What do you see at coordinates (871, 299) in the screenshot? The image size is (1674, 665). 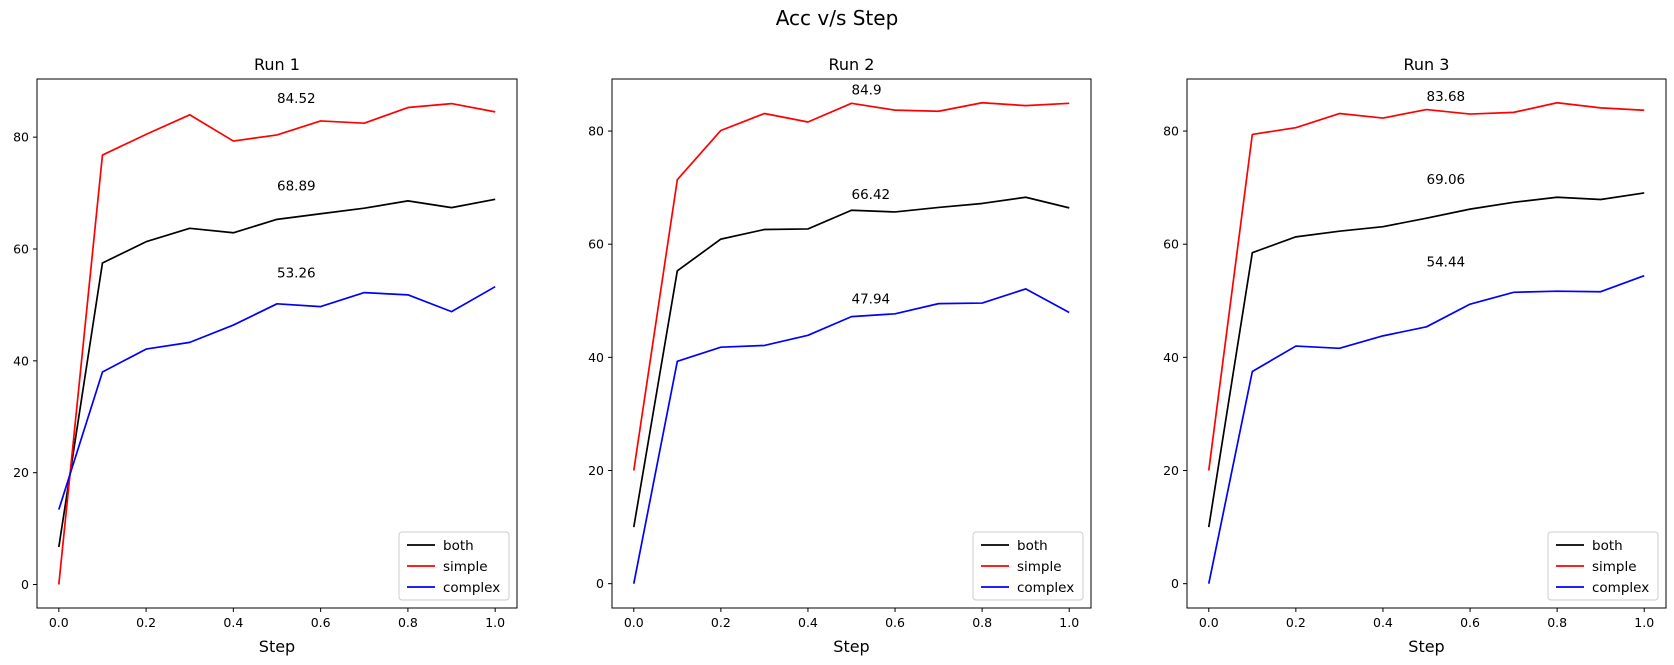 I see `data-label: 47.94` at bounding box center [871, 299].